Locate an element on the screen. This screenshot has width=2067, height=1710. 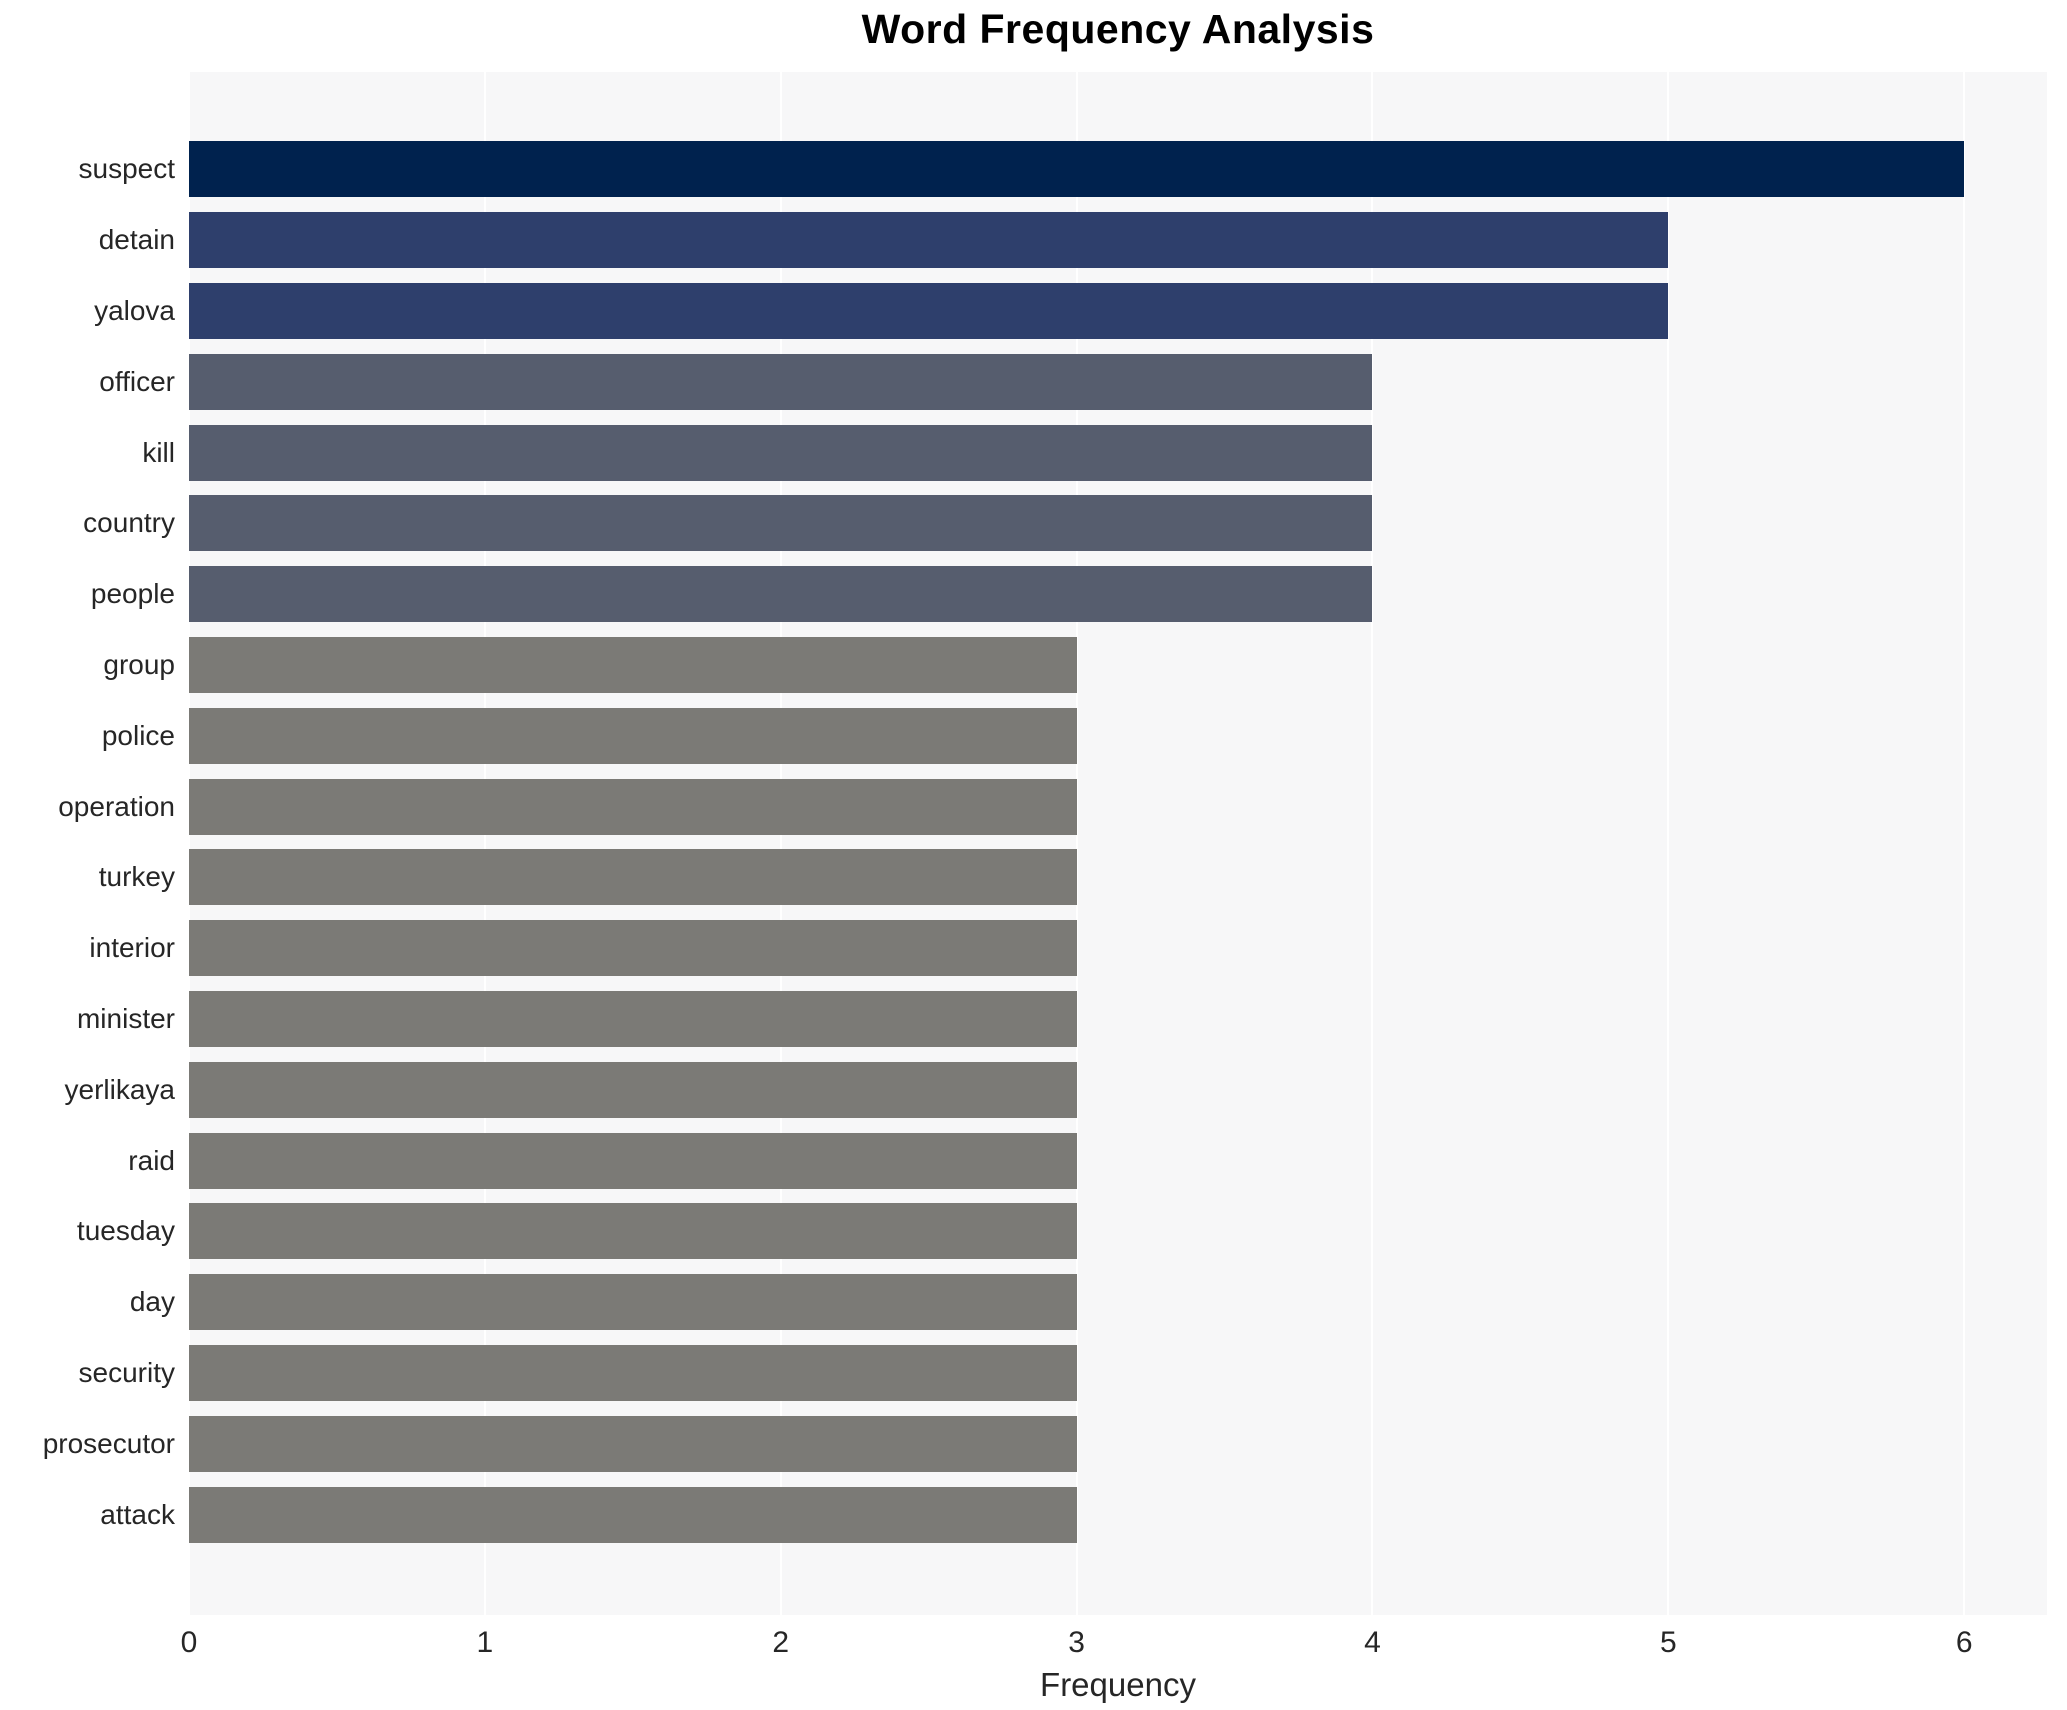
bar-row: detain is located at coordinates (1073, 240).